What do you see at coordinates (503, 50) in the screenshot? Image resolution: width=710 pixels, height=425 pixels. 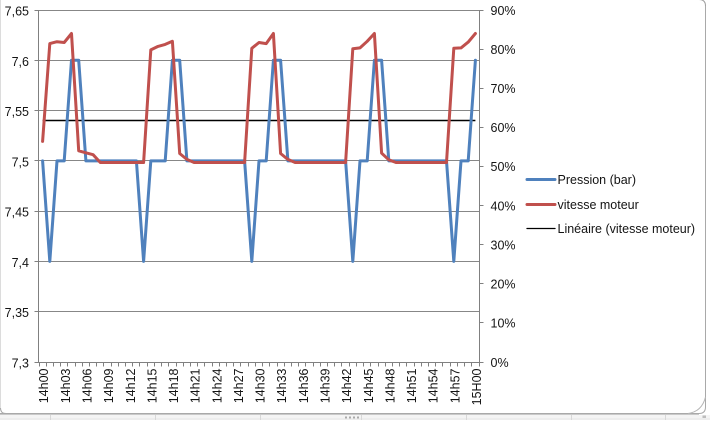 I see `svg-text: 80%` at bounding box center [503, 50].